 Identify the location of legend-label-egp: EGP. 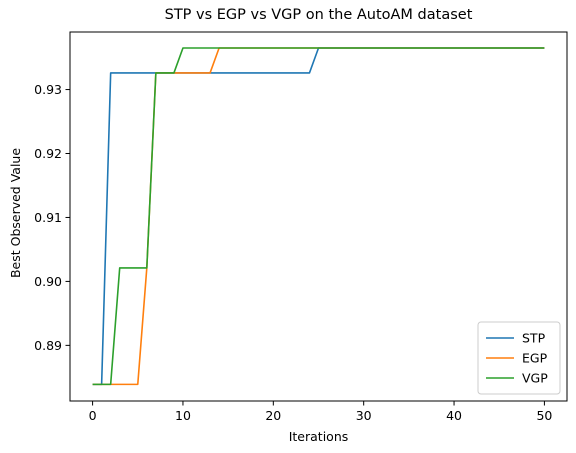
(535, 358).